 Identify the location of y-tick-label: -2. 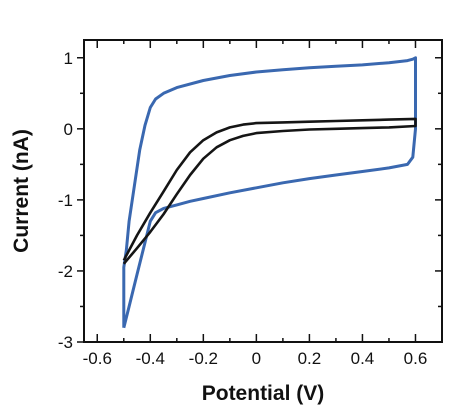
(65, 271).